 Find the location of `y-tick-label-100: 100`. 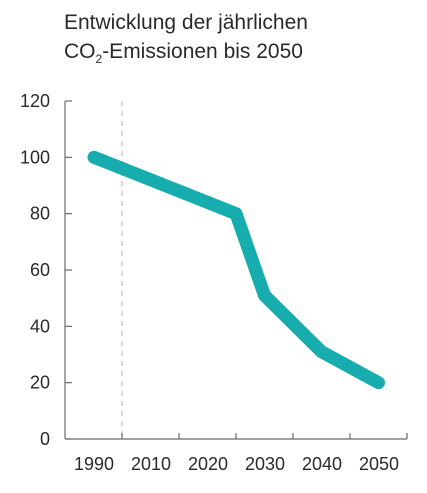

y-tick-label-100: 100 is located at coordinates (35, 157).